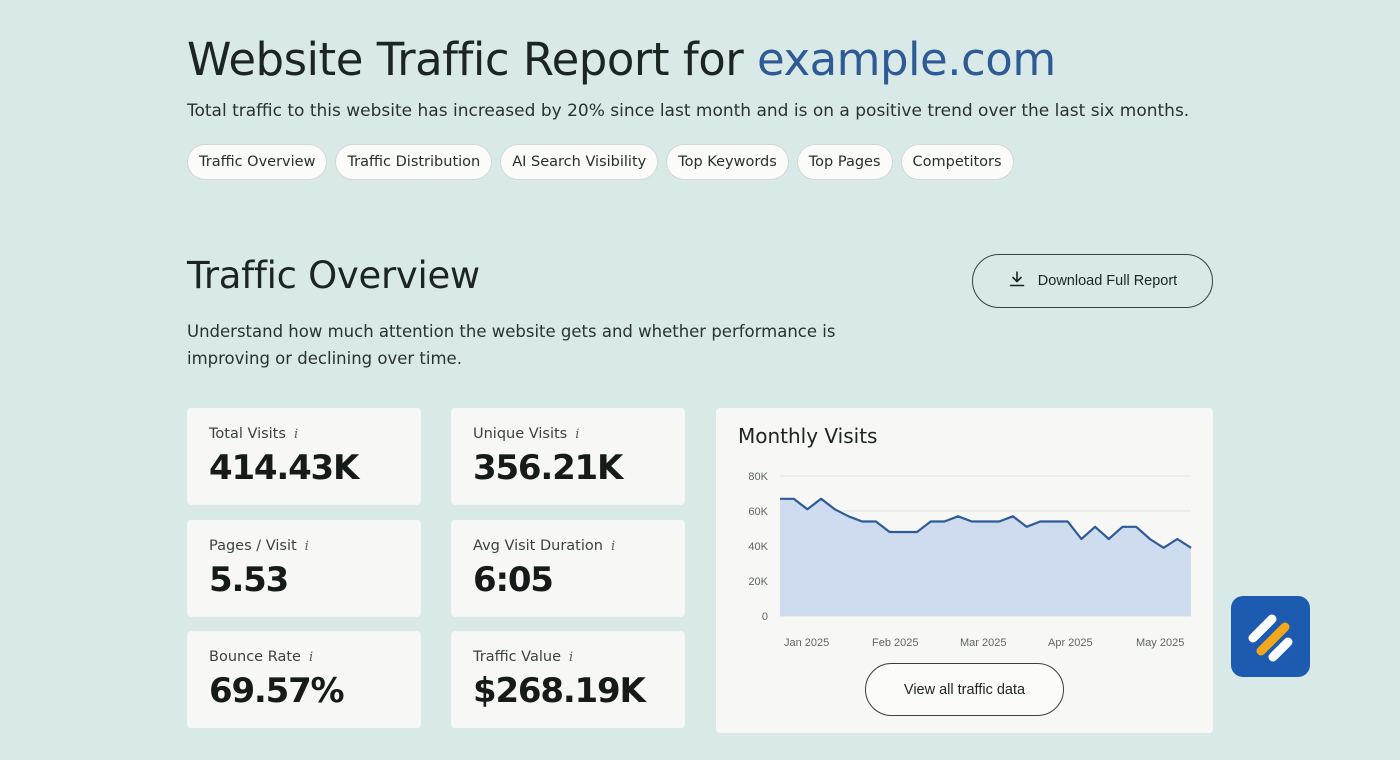 This screenshot has height=760, width=1400. I want to click on stat-card-unique-visits: Unique Visits i 356.21K, so click(568, 456).